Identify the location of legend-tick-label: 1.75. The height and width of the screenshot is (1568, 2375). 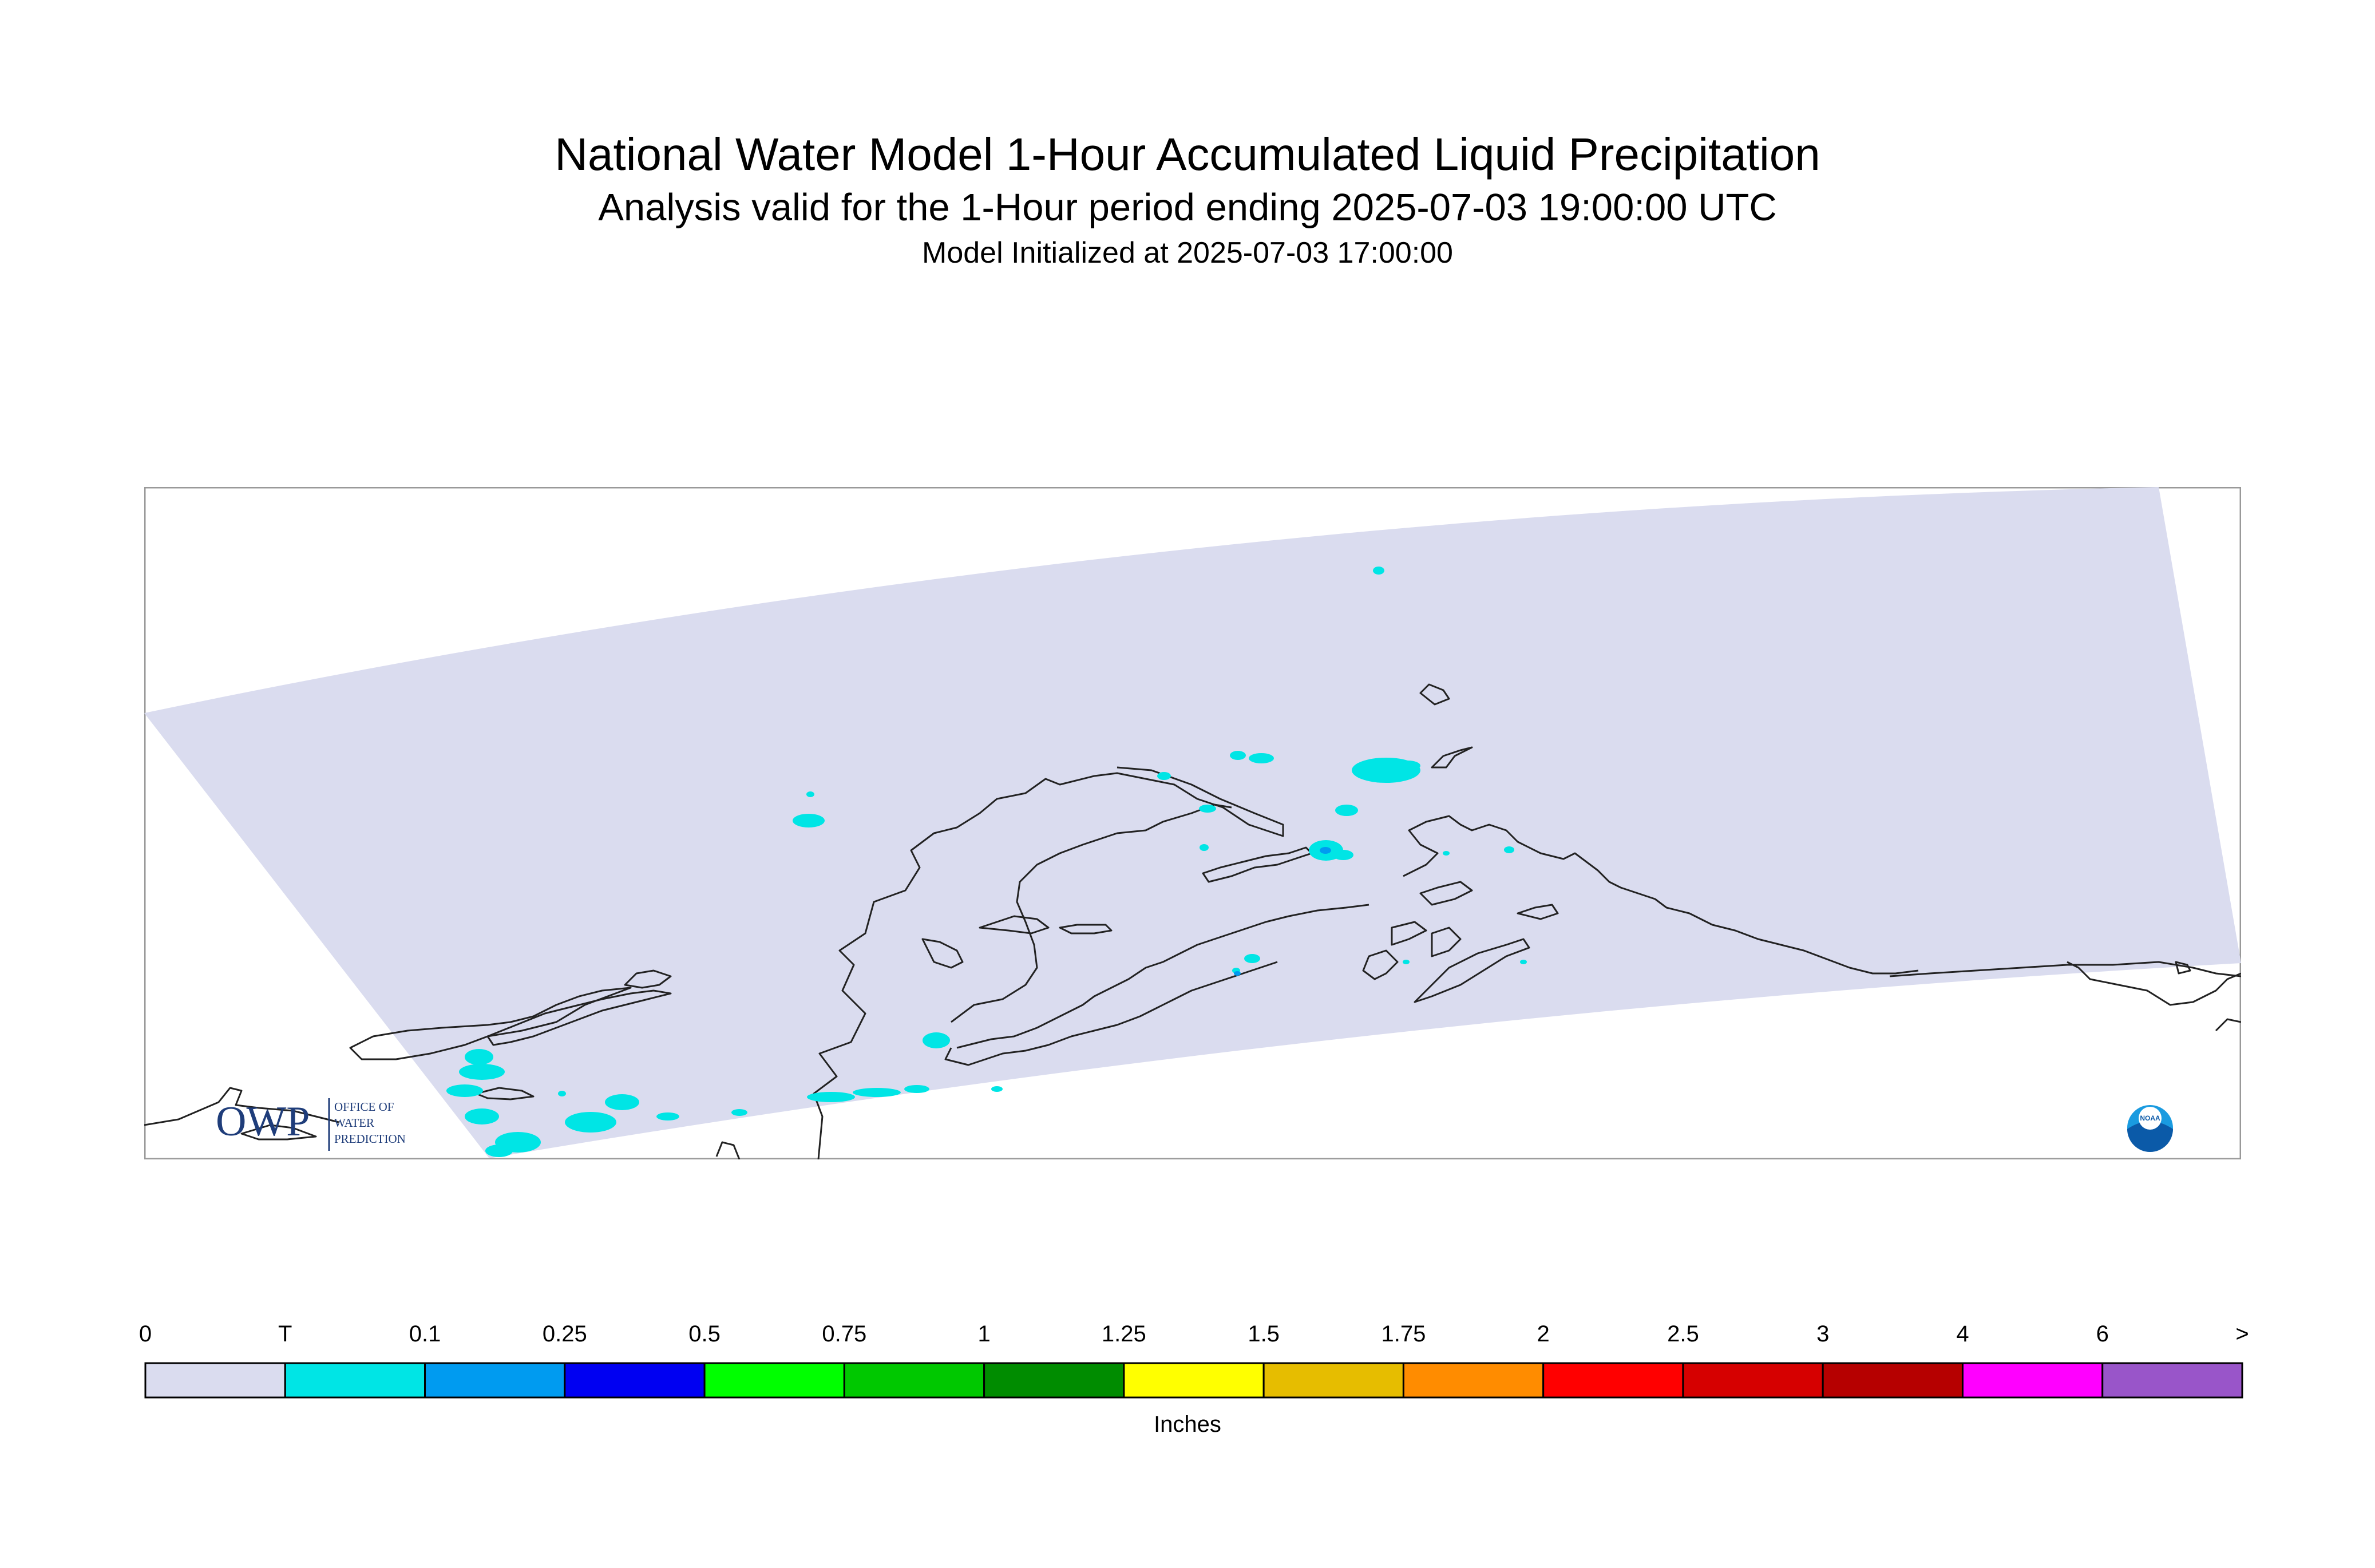
(1403, 1334).